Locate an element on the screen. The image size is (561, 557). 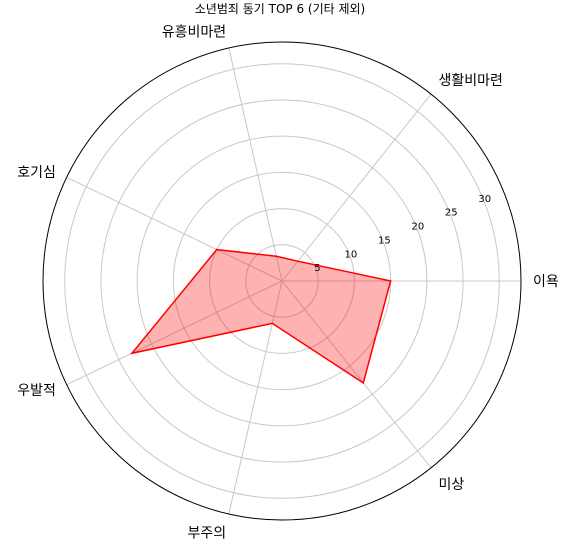
tick-label-5: 5 is located at coordinates (317, 268).